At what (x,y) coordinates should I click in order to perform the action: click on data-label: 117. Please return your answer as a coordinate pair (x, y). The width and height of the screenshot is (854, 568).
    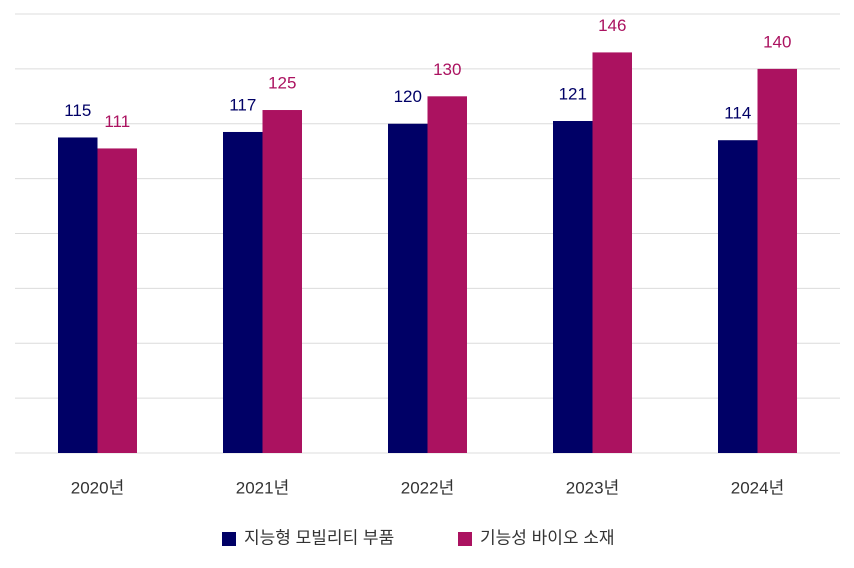
    Looking at the image, I should click on (242, 104).